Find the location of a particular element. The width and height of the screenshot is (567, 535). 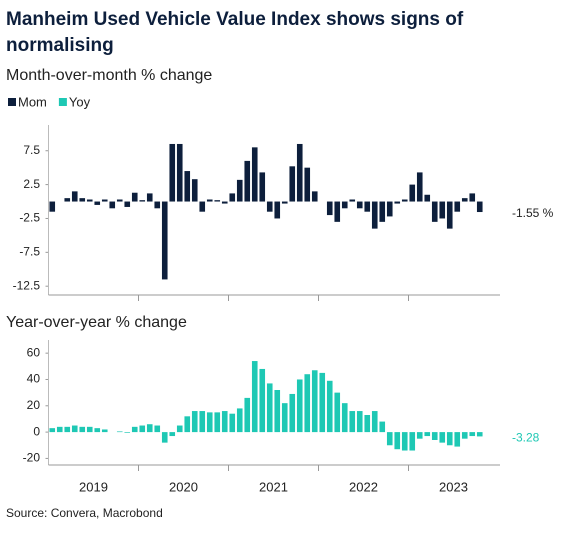

y-tick-label: -20 is located at coordinates (32, 458).